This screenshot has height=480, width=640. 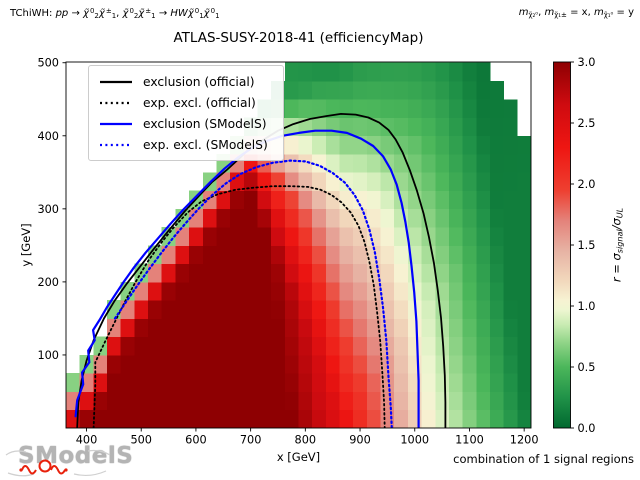 I want to click on text-fragment: =, so click(x=616, y=269).